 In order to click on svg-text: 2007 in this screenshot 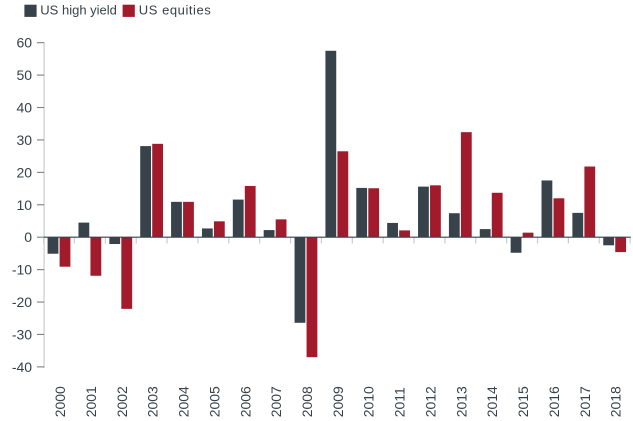, I will do `click(276, 401)`.